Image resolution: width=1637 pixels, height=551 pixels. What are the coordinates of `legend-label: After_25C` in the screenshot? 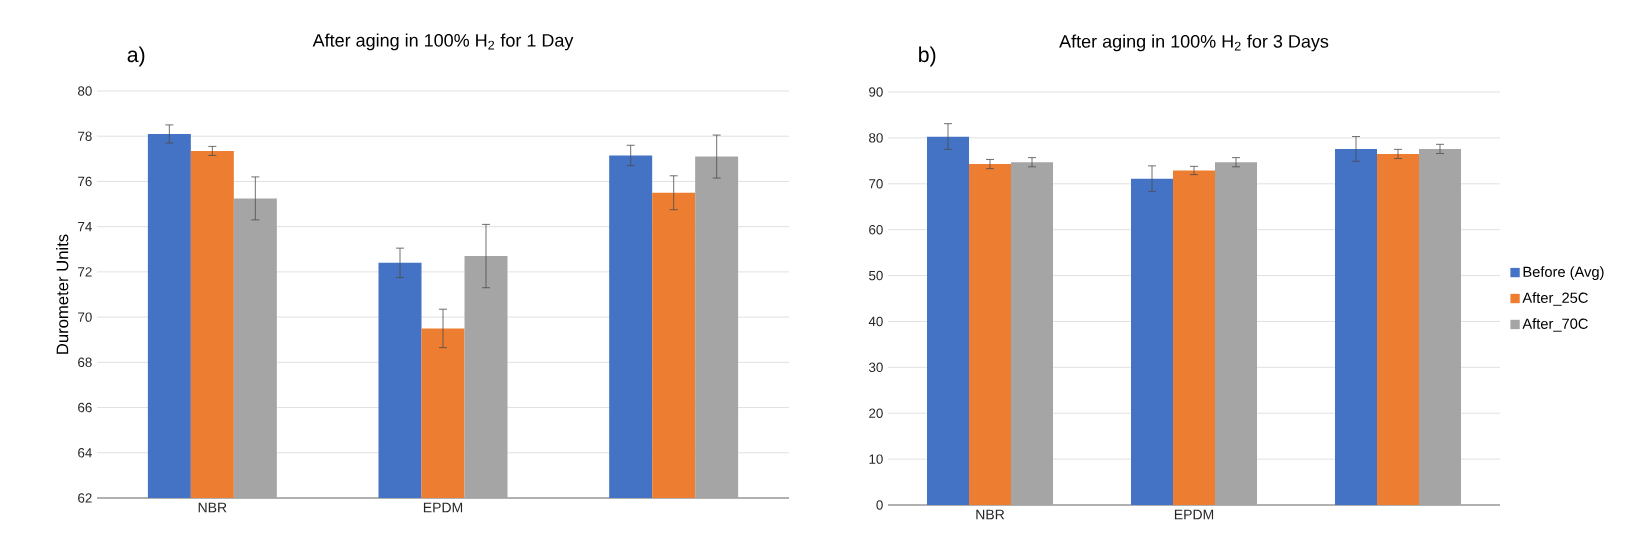 It's located at (1555, 299).